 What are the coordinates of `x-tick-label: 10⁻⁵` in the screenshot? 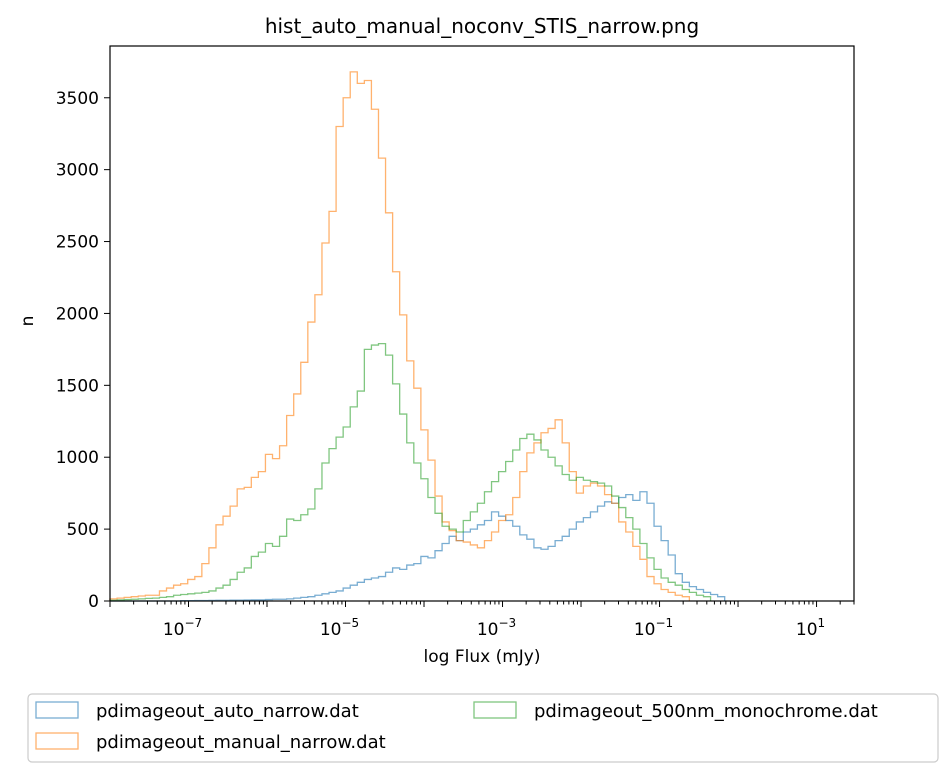 It's located at (339, 628).